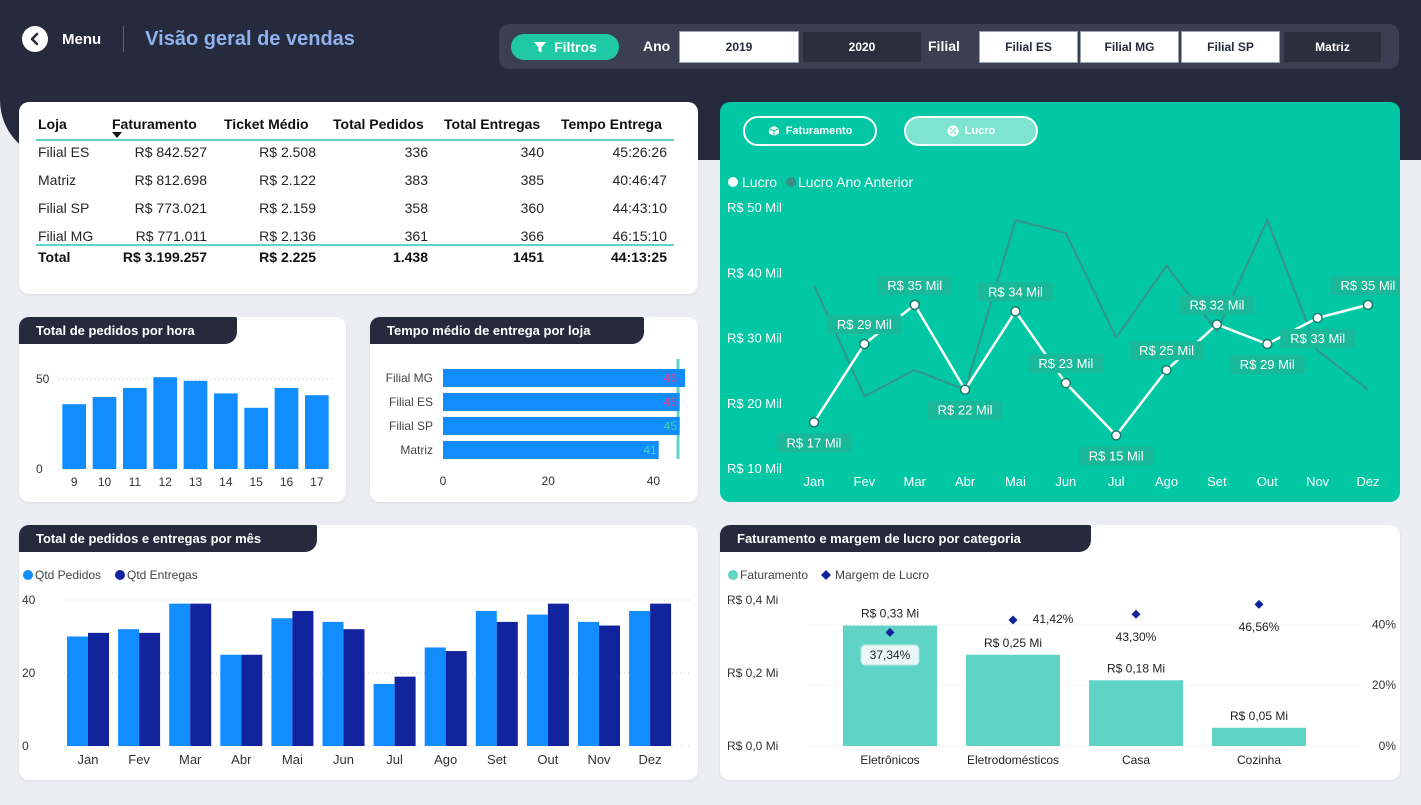 This screenshot has width=1421, height=805. I want to click on tab-lucro-label: Lucro, so click(980, 131).